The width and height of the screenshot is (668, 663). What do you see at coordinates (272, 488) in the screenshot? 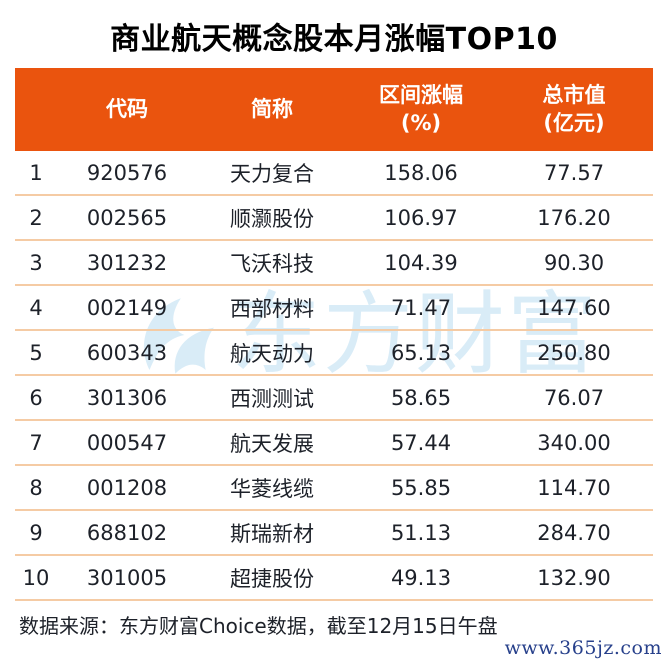
I see `cell-name: 华菱线缆` at bounding box center [272, 488].